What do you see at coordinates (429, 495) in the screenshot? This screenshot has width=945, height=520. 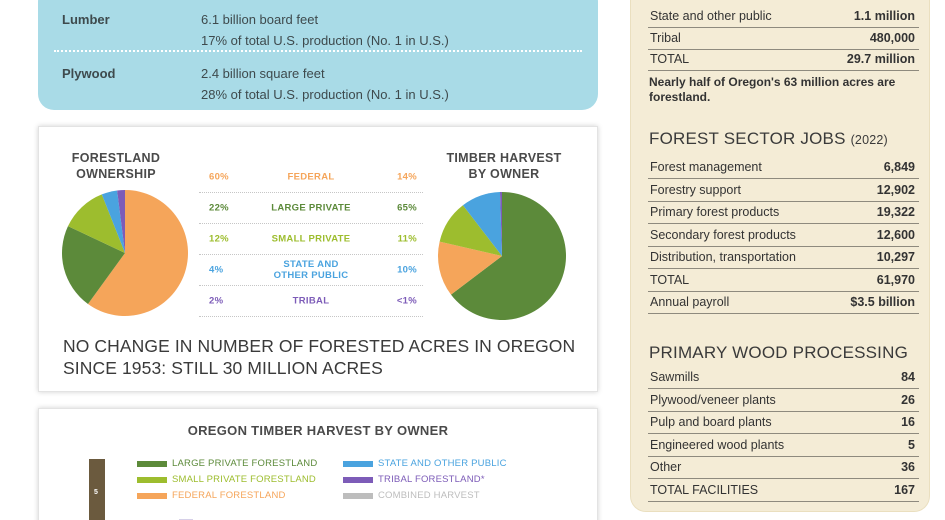 I see `legend-label: COMBINED HARVEST` at bounding box center [429, 495].